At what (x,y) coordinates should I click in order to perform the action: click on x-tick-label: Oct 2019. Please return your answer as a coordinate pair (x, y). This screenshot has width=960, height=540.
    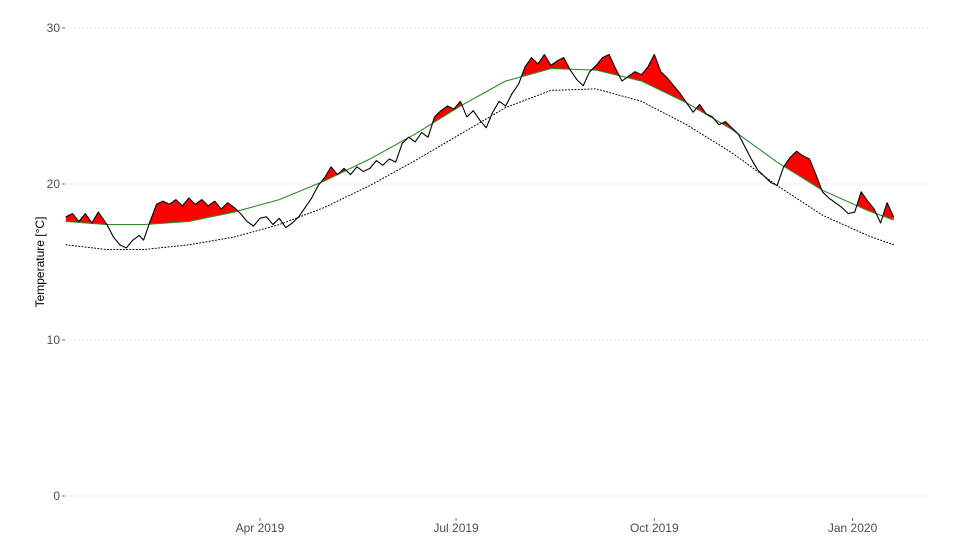
    Looking at the image, I should click on (654, 528).